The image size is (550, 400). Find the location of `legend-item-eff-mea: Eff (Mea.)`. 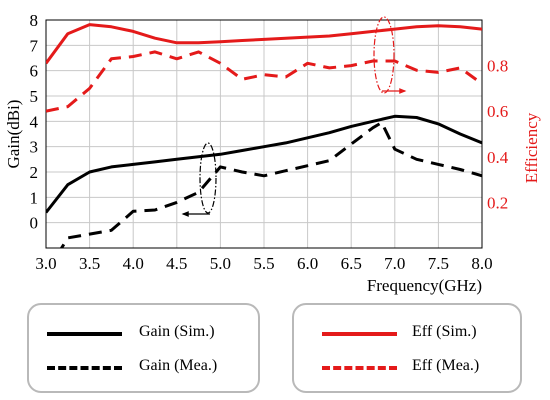

legend-item-eff-mea: Eff (Mea.) is located at coordinates (407, 367).